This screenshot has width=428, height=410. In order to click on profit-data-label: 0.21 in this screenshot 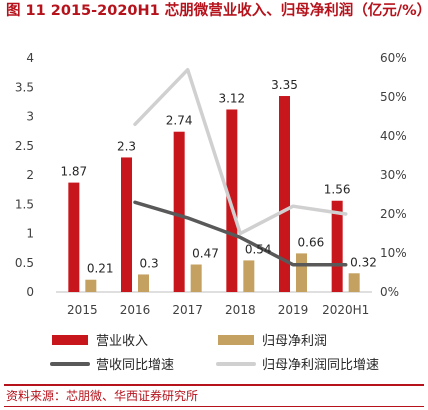, I will do `click(100, 269)`.